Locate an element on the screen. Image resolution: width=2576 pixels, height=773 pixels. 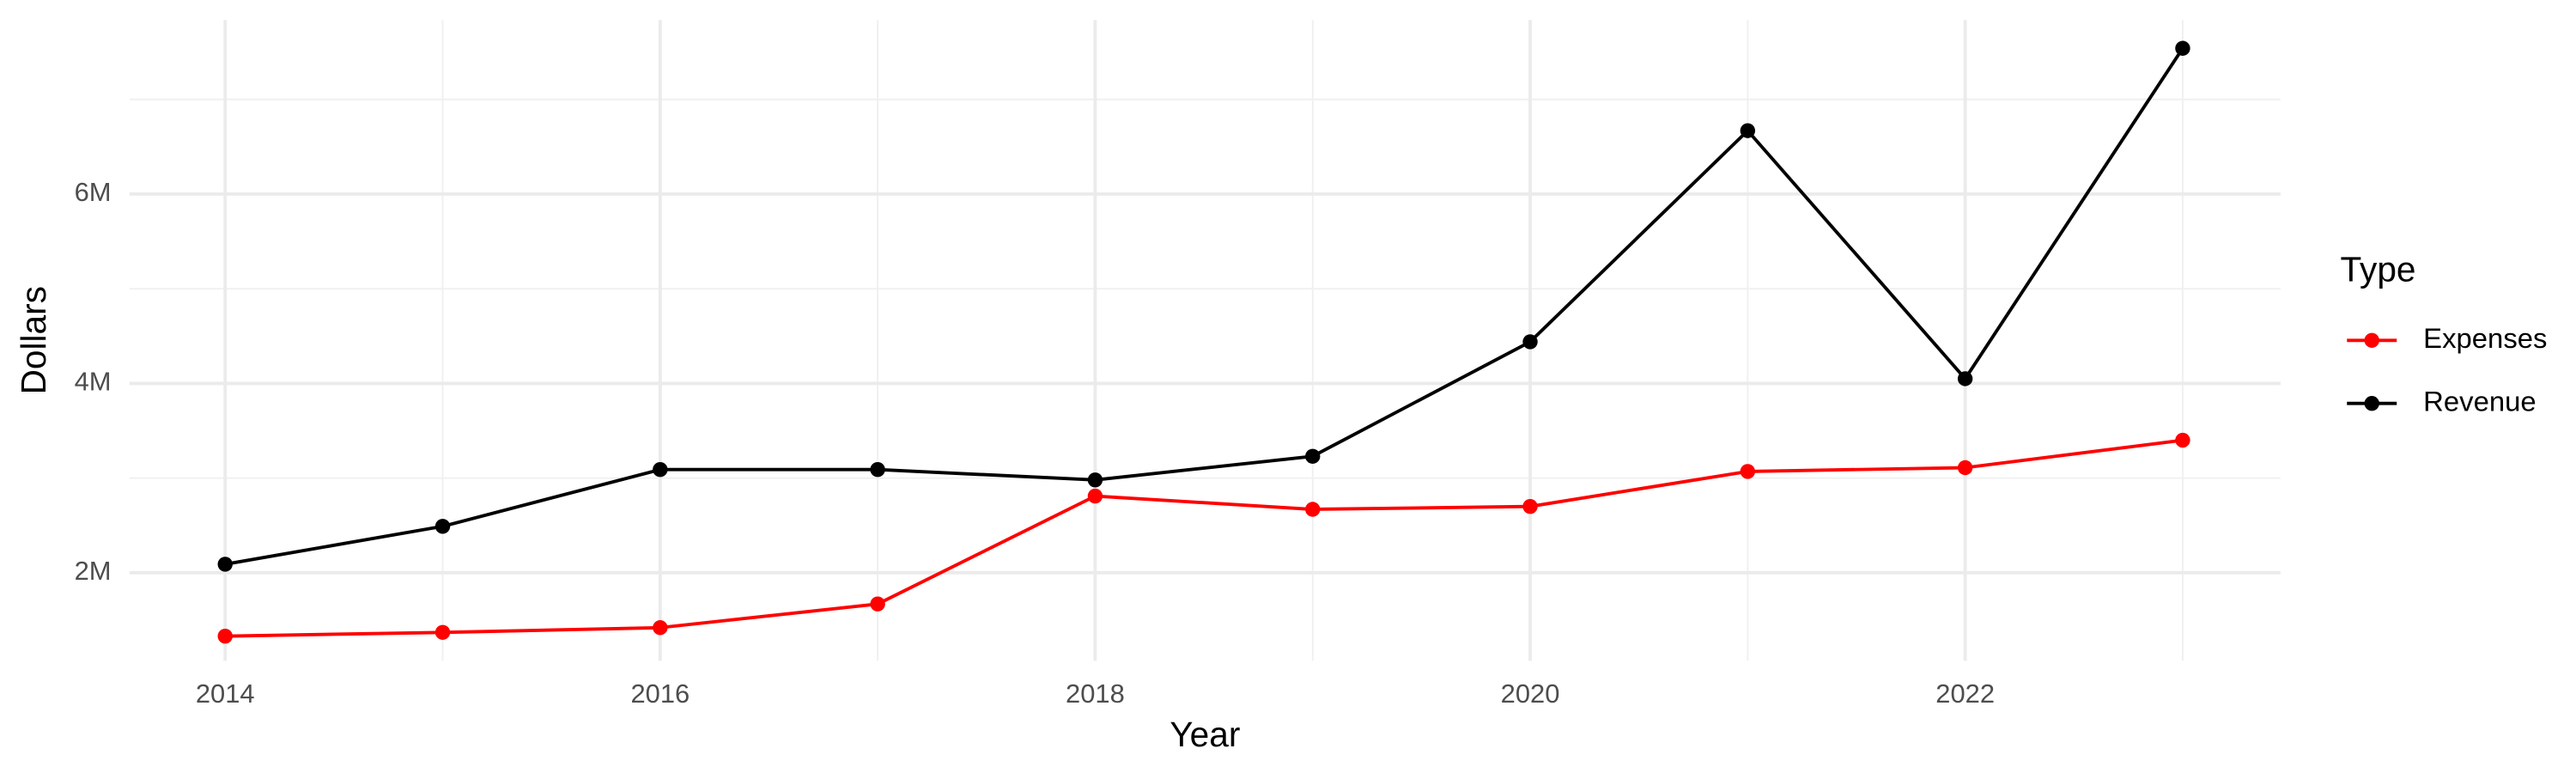
legend-title: Type is located at coordinates (2378, 269).